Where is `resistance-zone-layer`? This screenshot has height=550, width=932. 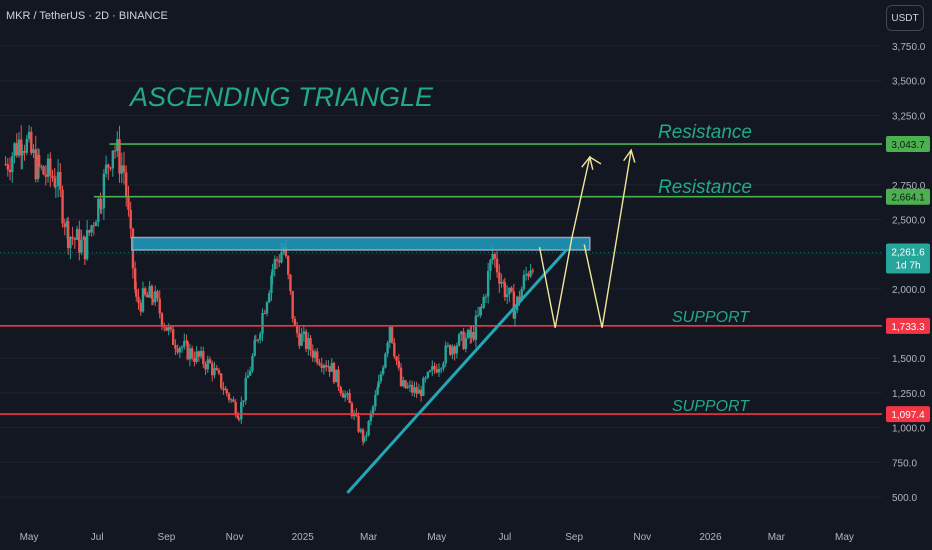
resistance-zone-layer is located at coordinates (361, 243).